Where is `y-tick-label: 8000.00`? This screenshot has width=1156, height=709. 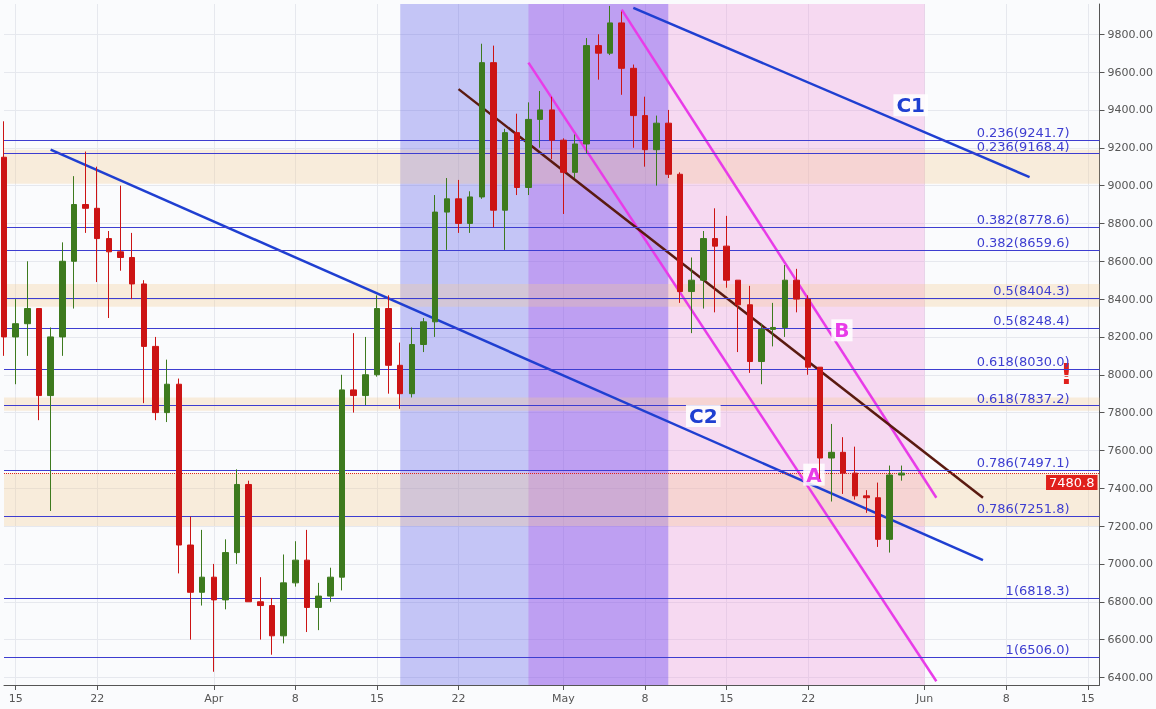
y-tick-label: 8000.00 is located at coordinates (1130, 375).